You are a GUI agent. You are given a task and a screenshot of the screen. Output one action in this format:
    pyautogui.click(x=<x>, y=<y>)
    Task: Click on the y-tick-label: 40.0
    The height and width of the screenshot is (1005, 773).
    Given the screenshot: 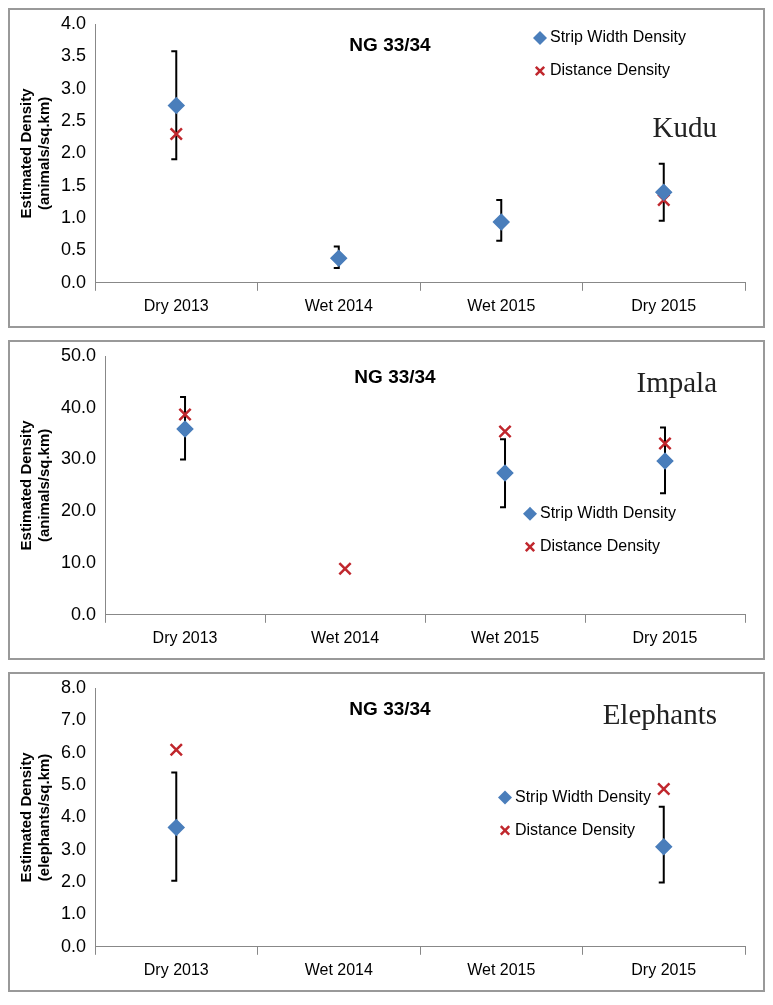 What is the action you would take?
    pyautogui.click(x=78, y=406)
    